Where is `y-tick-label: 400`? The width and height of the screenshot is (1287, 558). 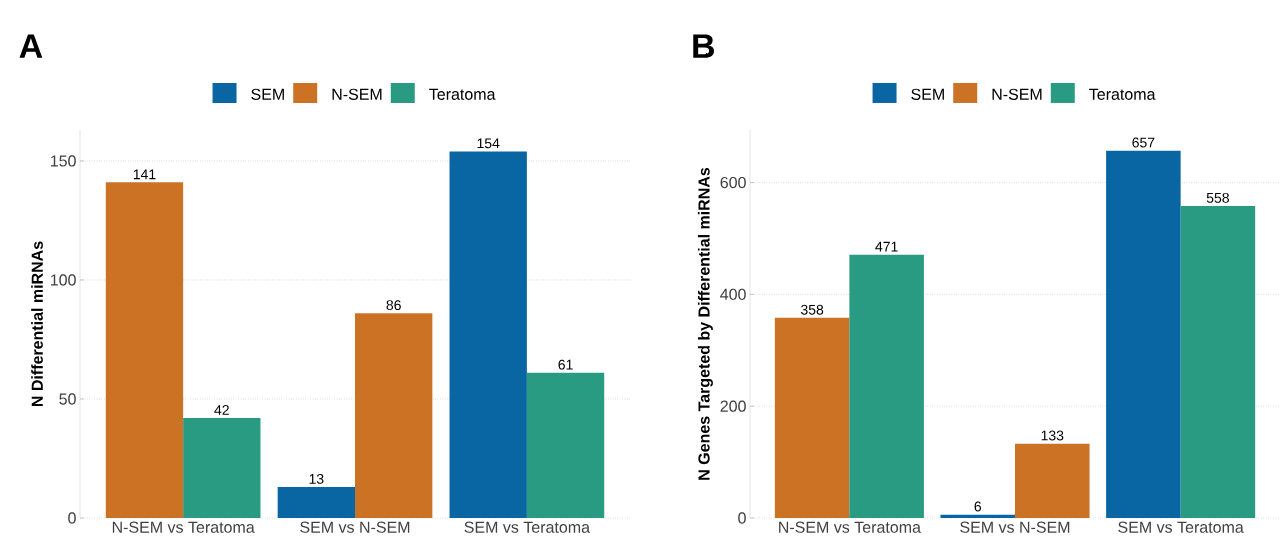 y-tick-label: 400 is located at coordinates (733, 294).